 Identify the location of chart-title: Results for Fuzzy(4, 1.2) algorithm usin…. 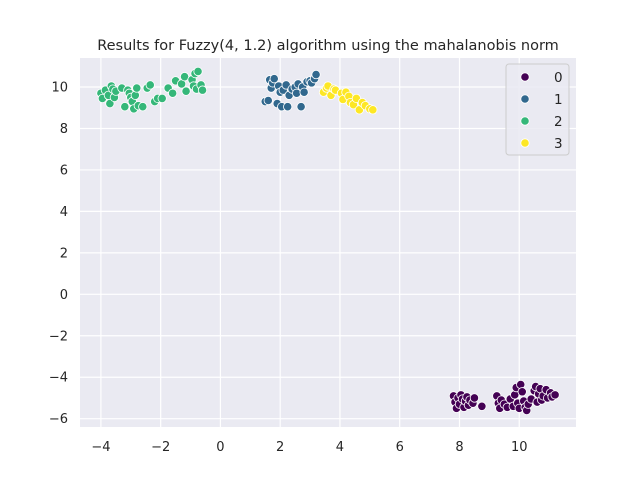
(328, 46).